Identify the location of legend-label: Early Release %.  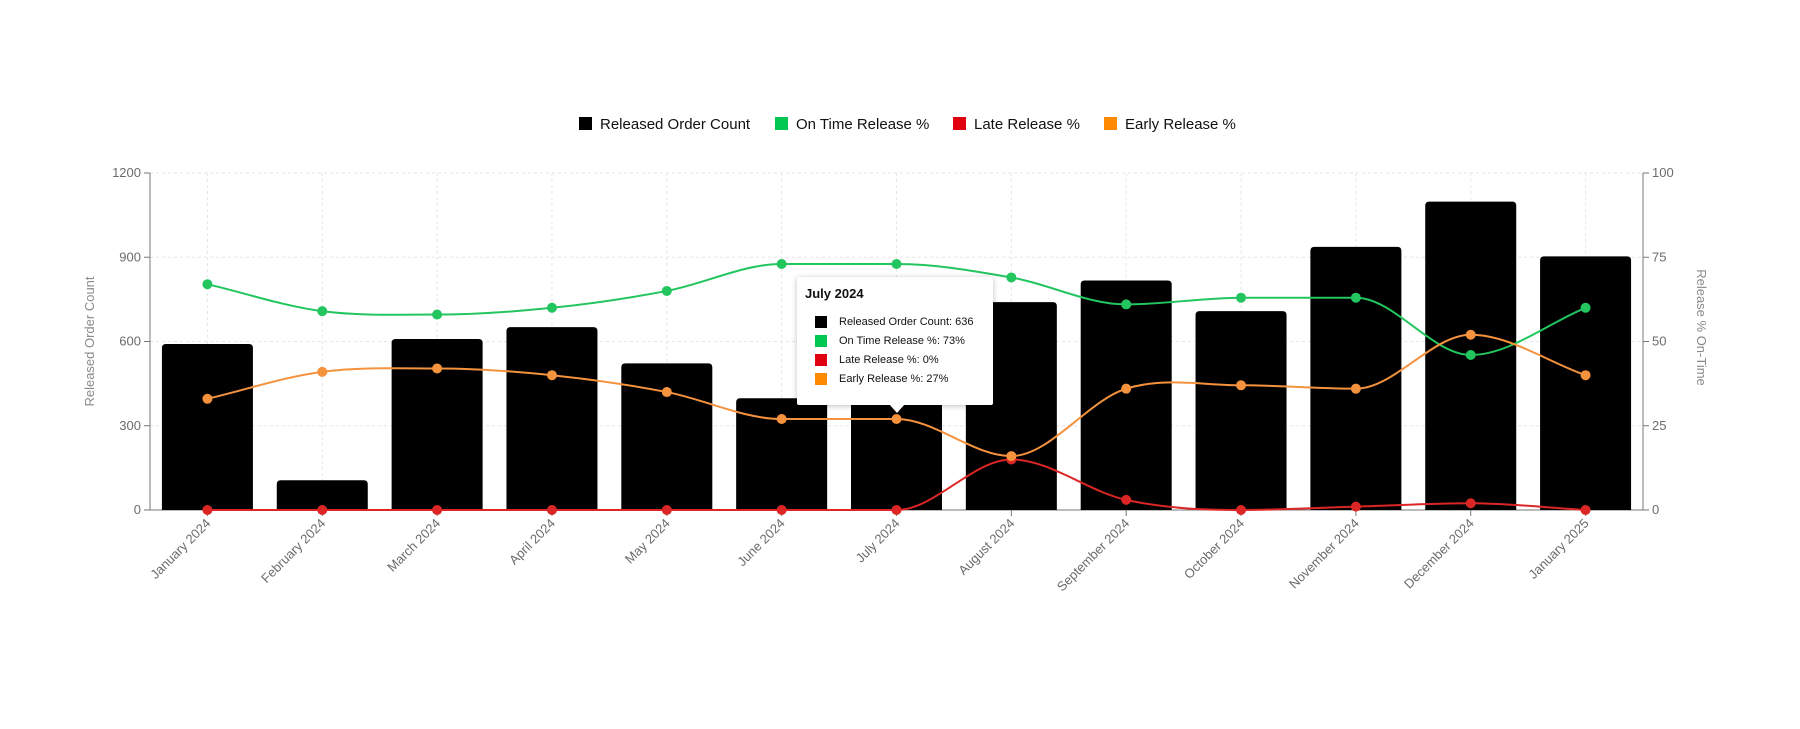
(1180, 124).